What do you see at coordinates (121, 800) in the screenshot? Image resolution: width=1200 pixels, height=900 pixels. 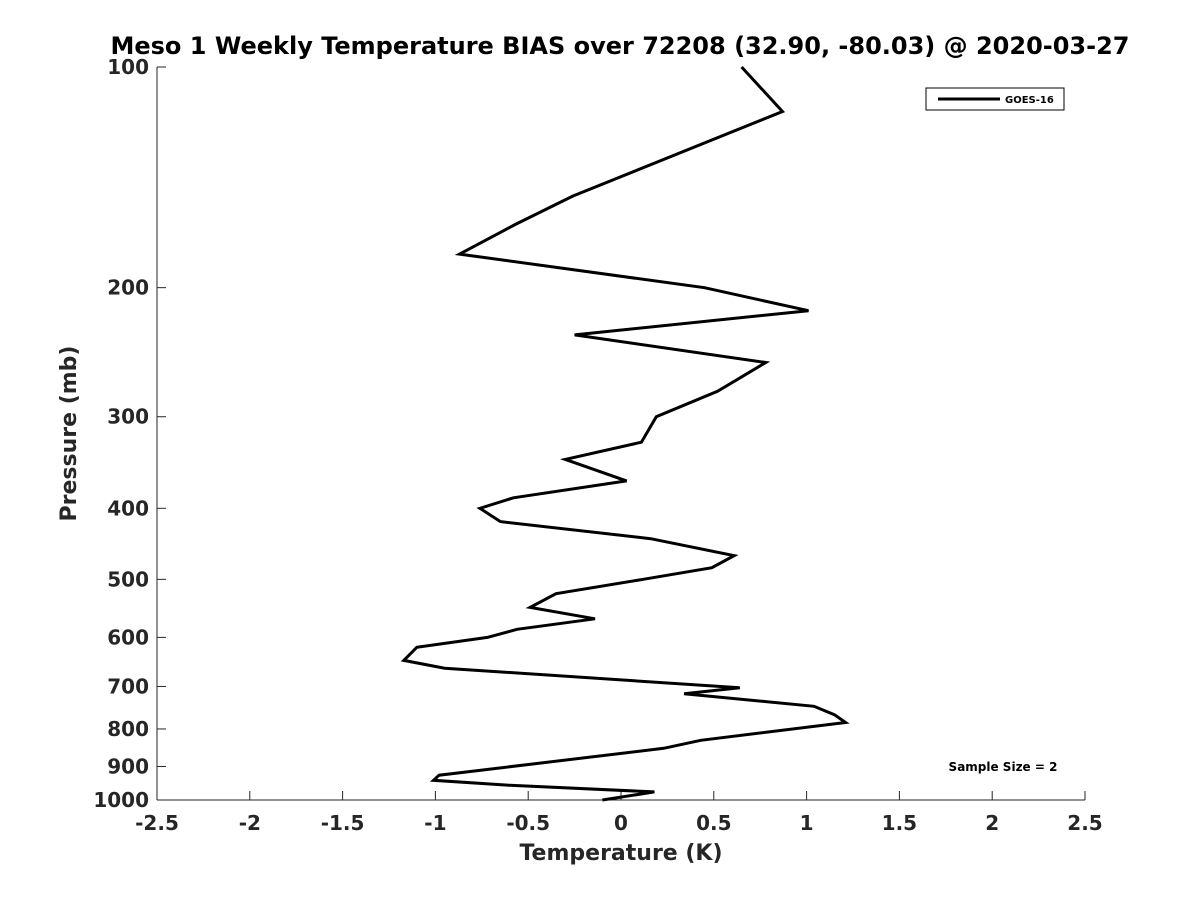 I see `y-tick-label: 1000` at bounding box center [121, 800].